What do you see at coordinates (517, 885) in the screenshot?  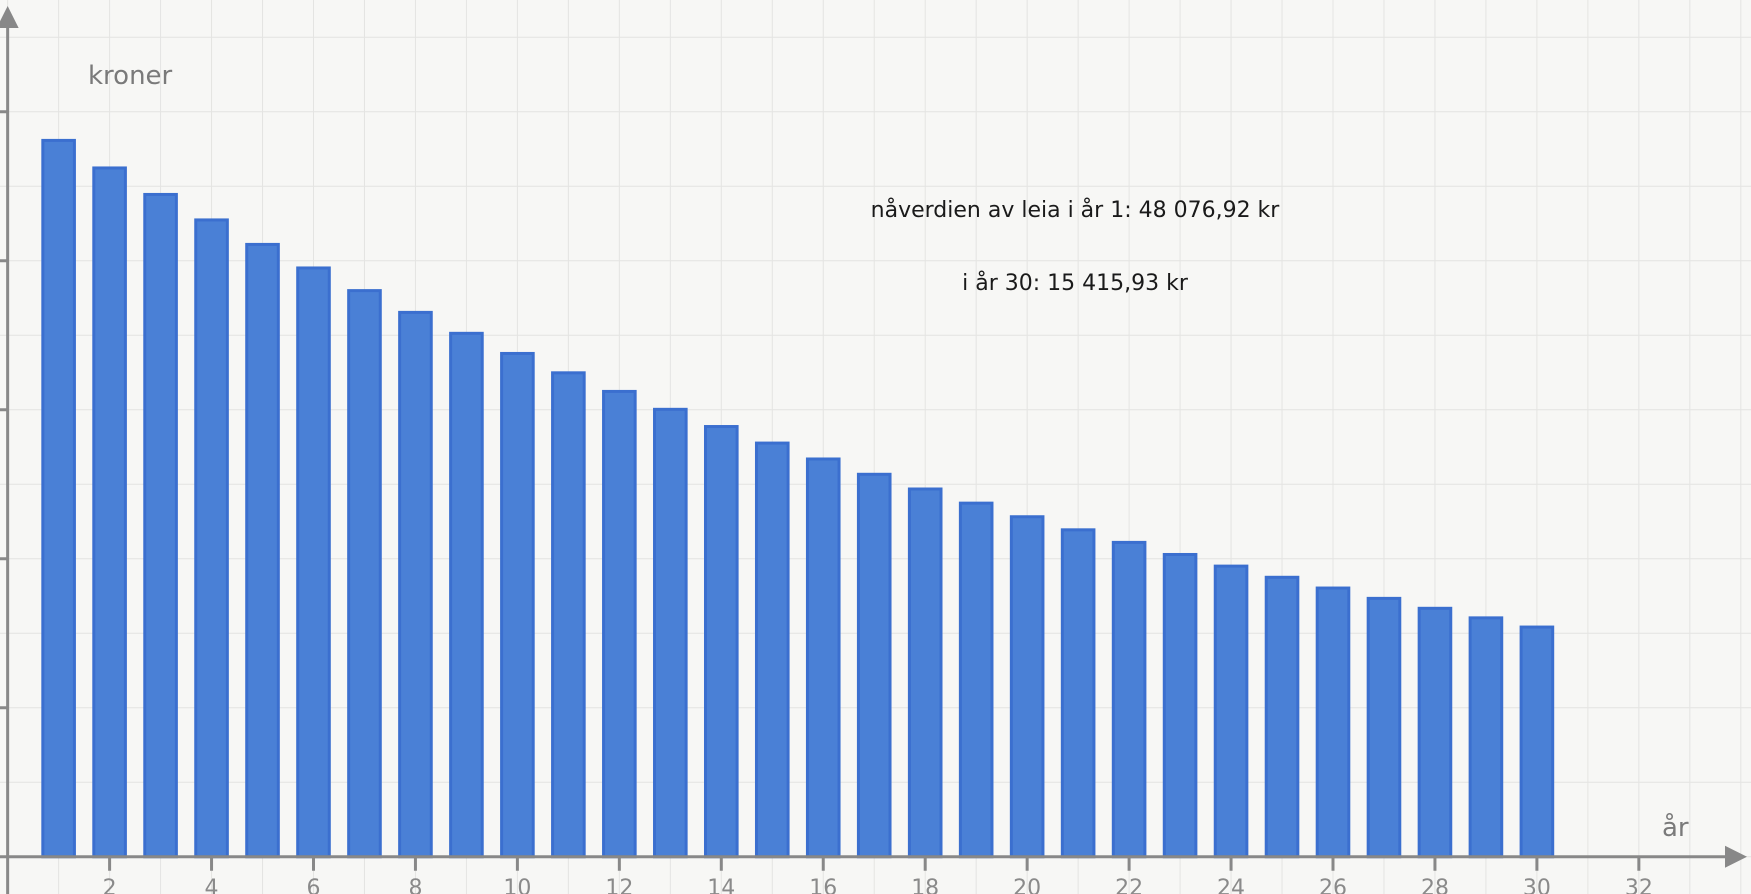 I see `x-tick-label: 10` at bounding box center [517, 885].